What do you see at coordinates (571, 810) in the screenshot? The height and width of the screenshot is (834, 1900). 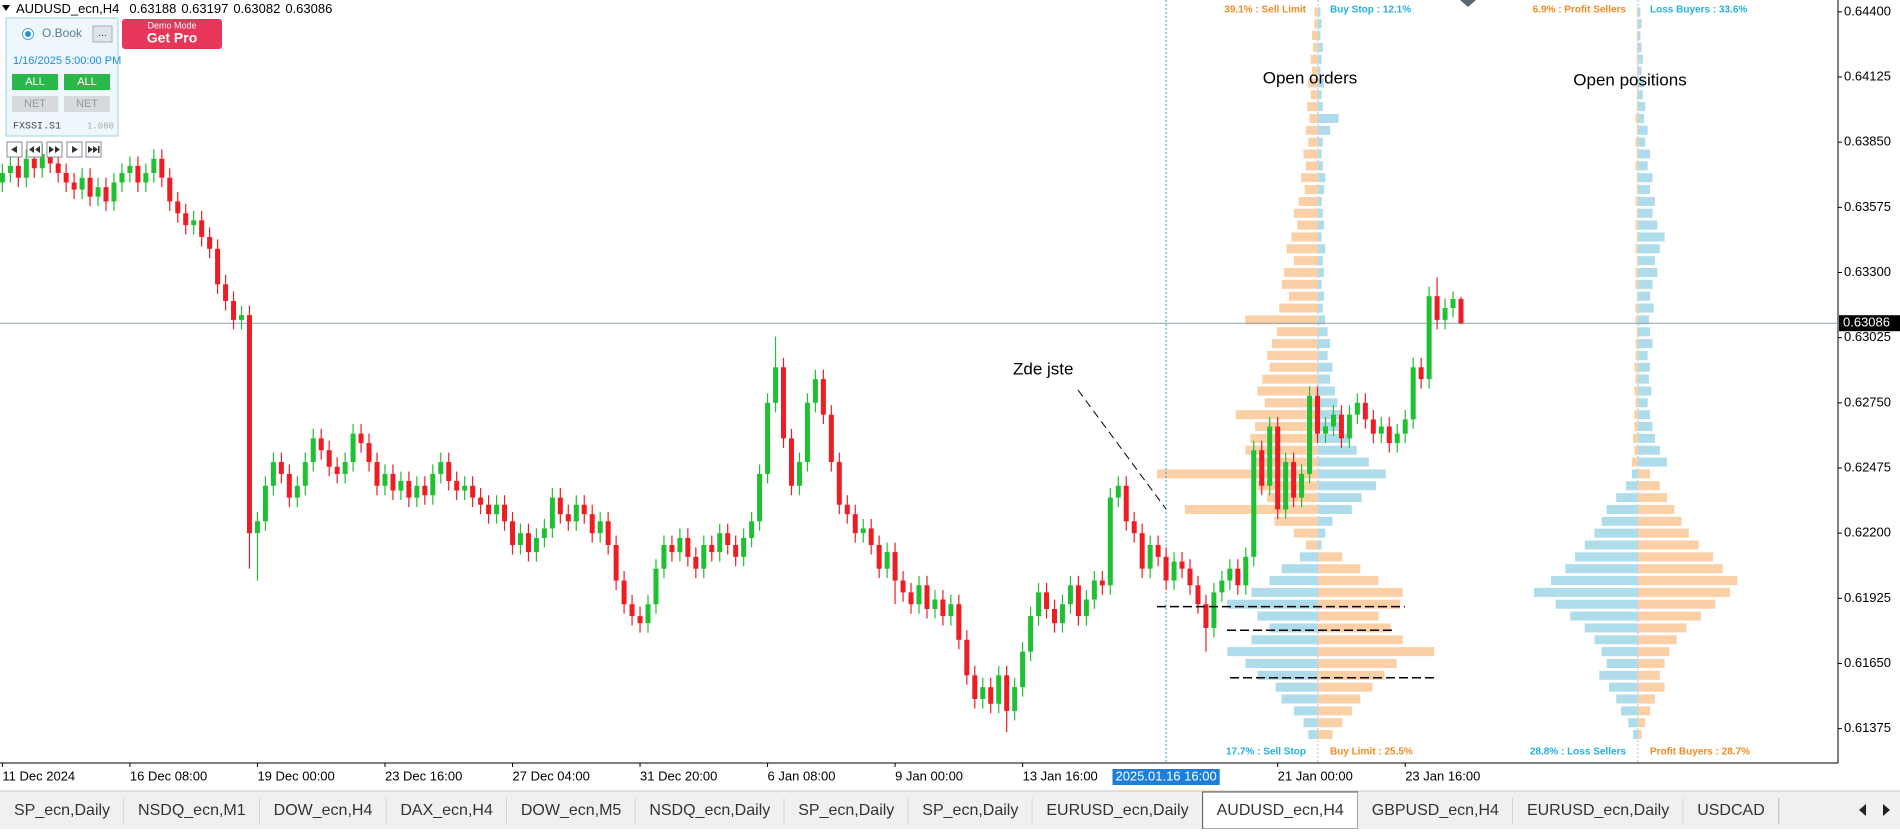 I see `tab: DOW_ecn,M5` at bounding box center [571, 810].